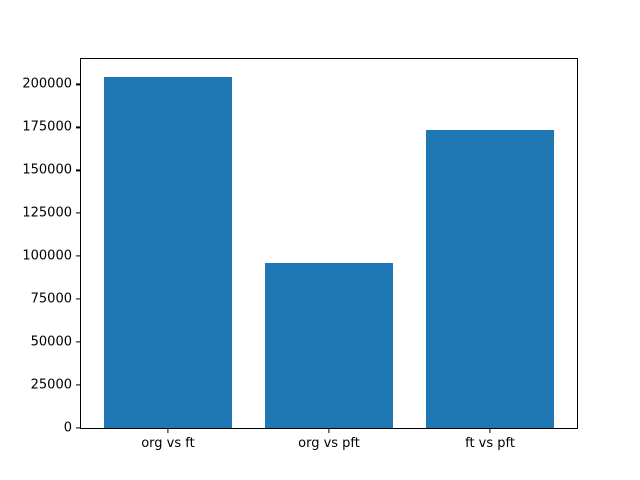 This screenshot has width=640, height=480. What do you see at coordinates (67, 428) in the screenshot?
I see `y-tick-label: 0` at bounding box center [67, 428].